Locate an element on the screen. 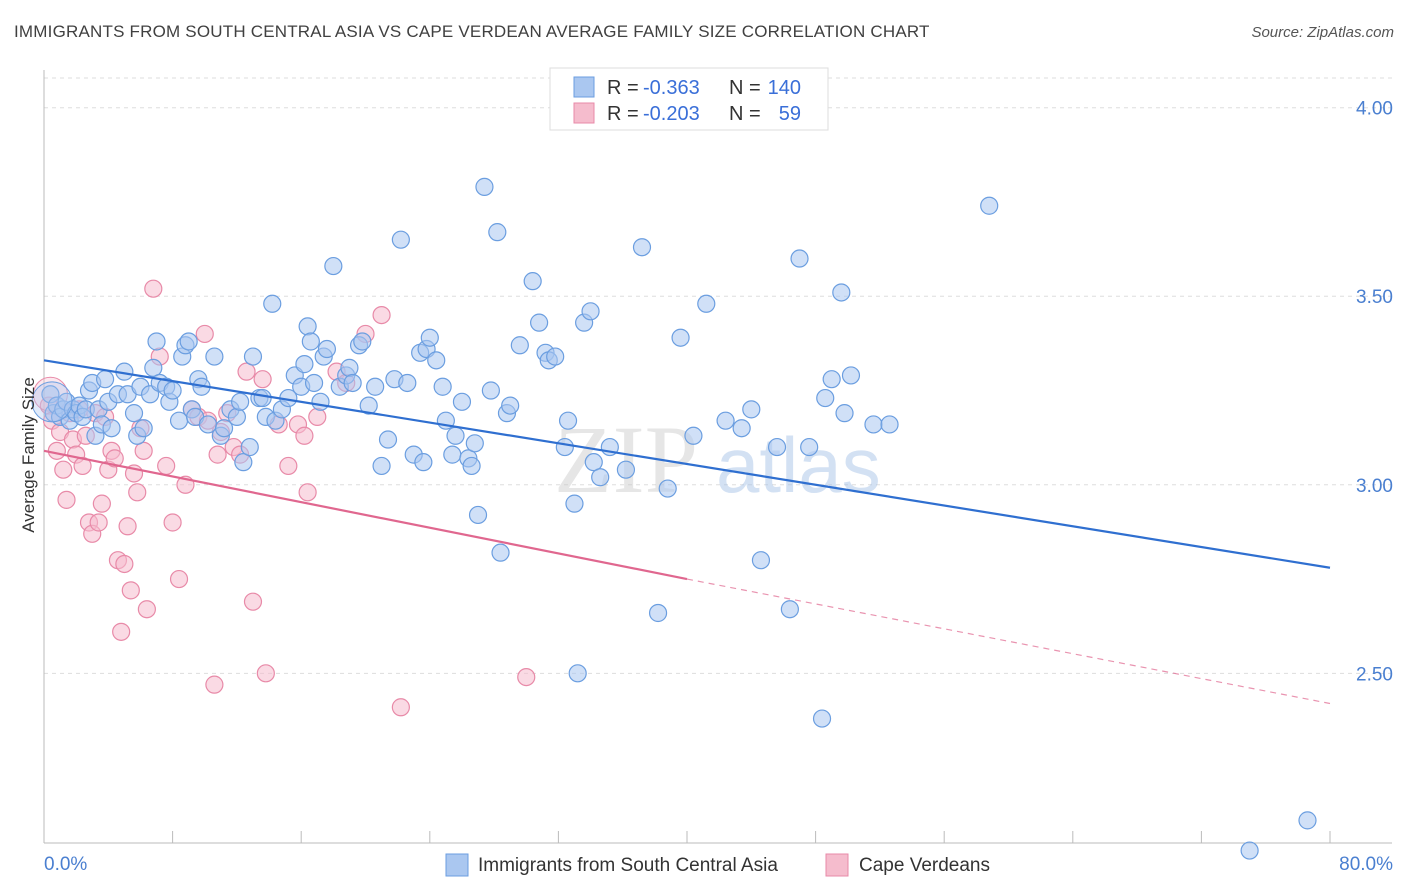  legend-blue-n-value: 140 is located at coordinates (784, 88).